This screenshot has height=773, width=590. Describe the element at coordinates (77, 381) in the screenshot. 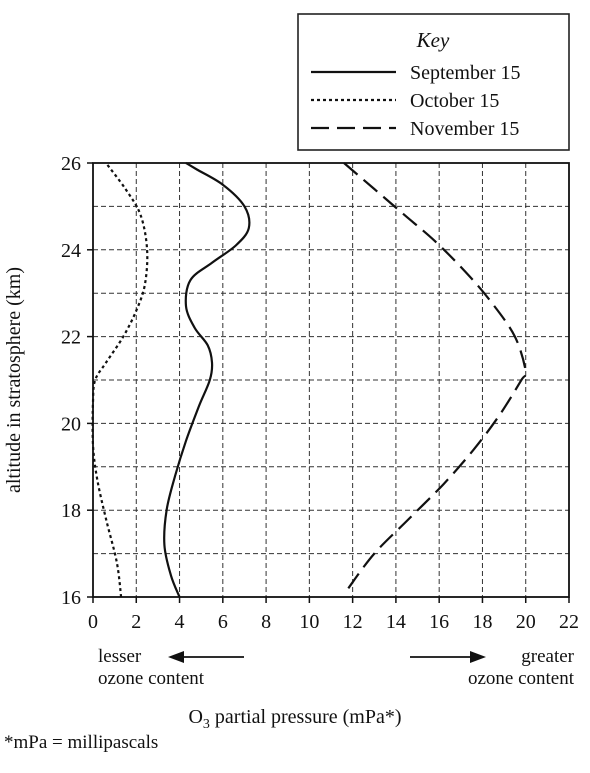

I see `y-tick-labels: 16 18 20 22 24 26` at that location.